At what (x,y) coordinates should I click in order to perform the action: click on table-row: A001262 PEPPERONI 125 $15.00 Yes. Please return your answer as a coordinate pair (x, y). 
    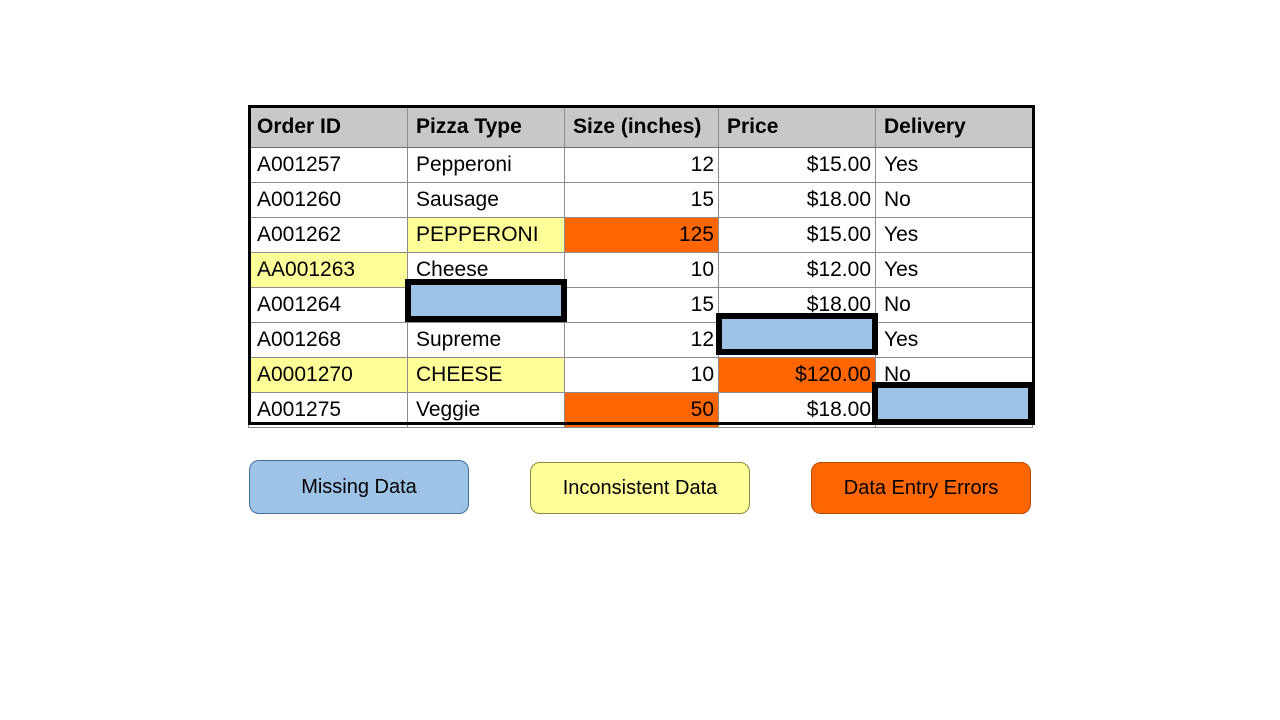
    Looking at the image, I should click on (640, 235).